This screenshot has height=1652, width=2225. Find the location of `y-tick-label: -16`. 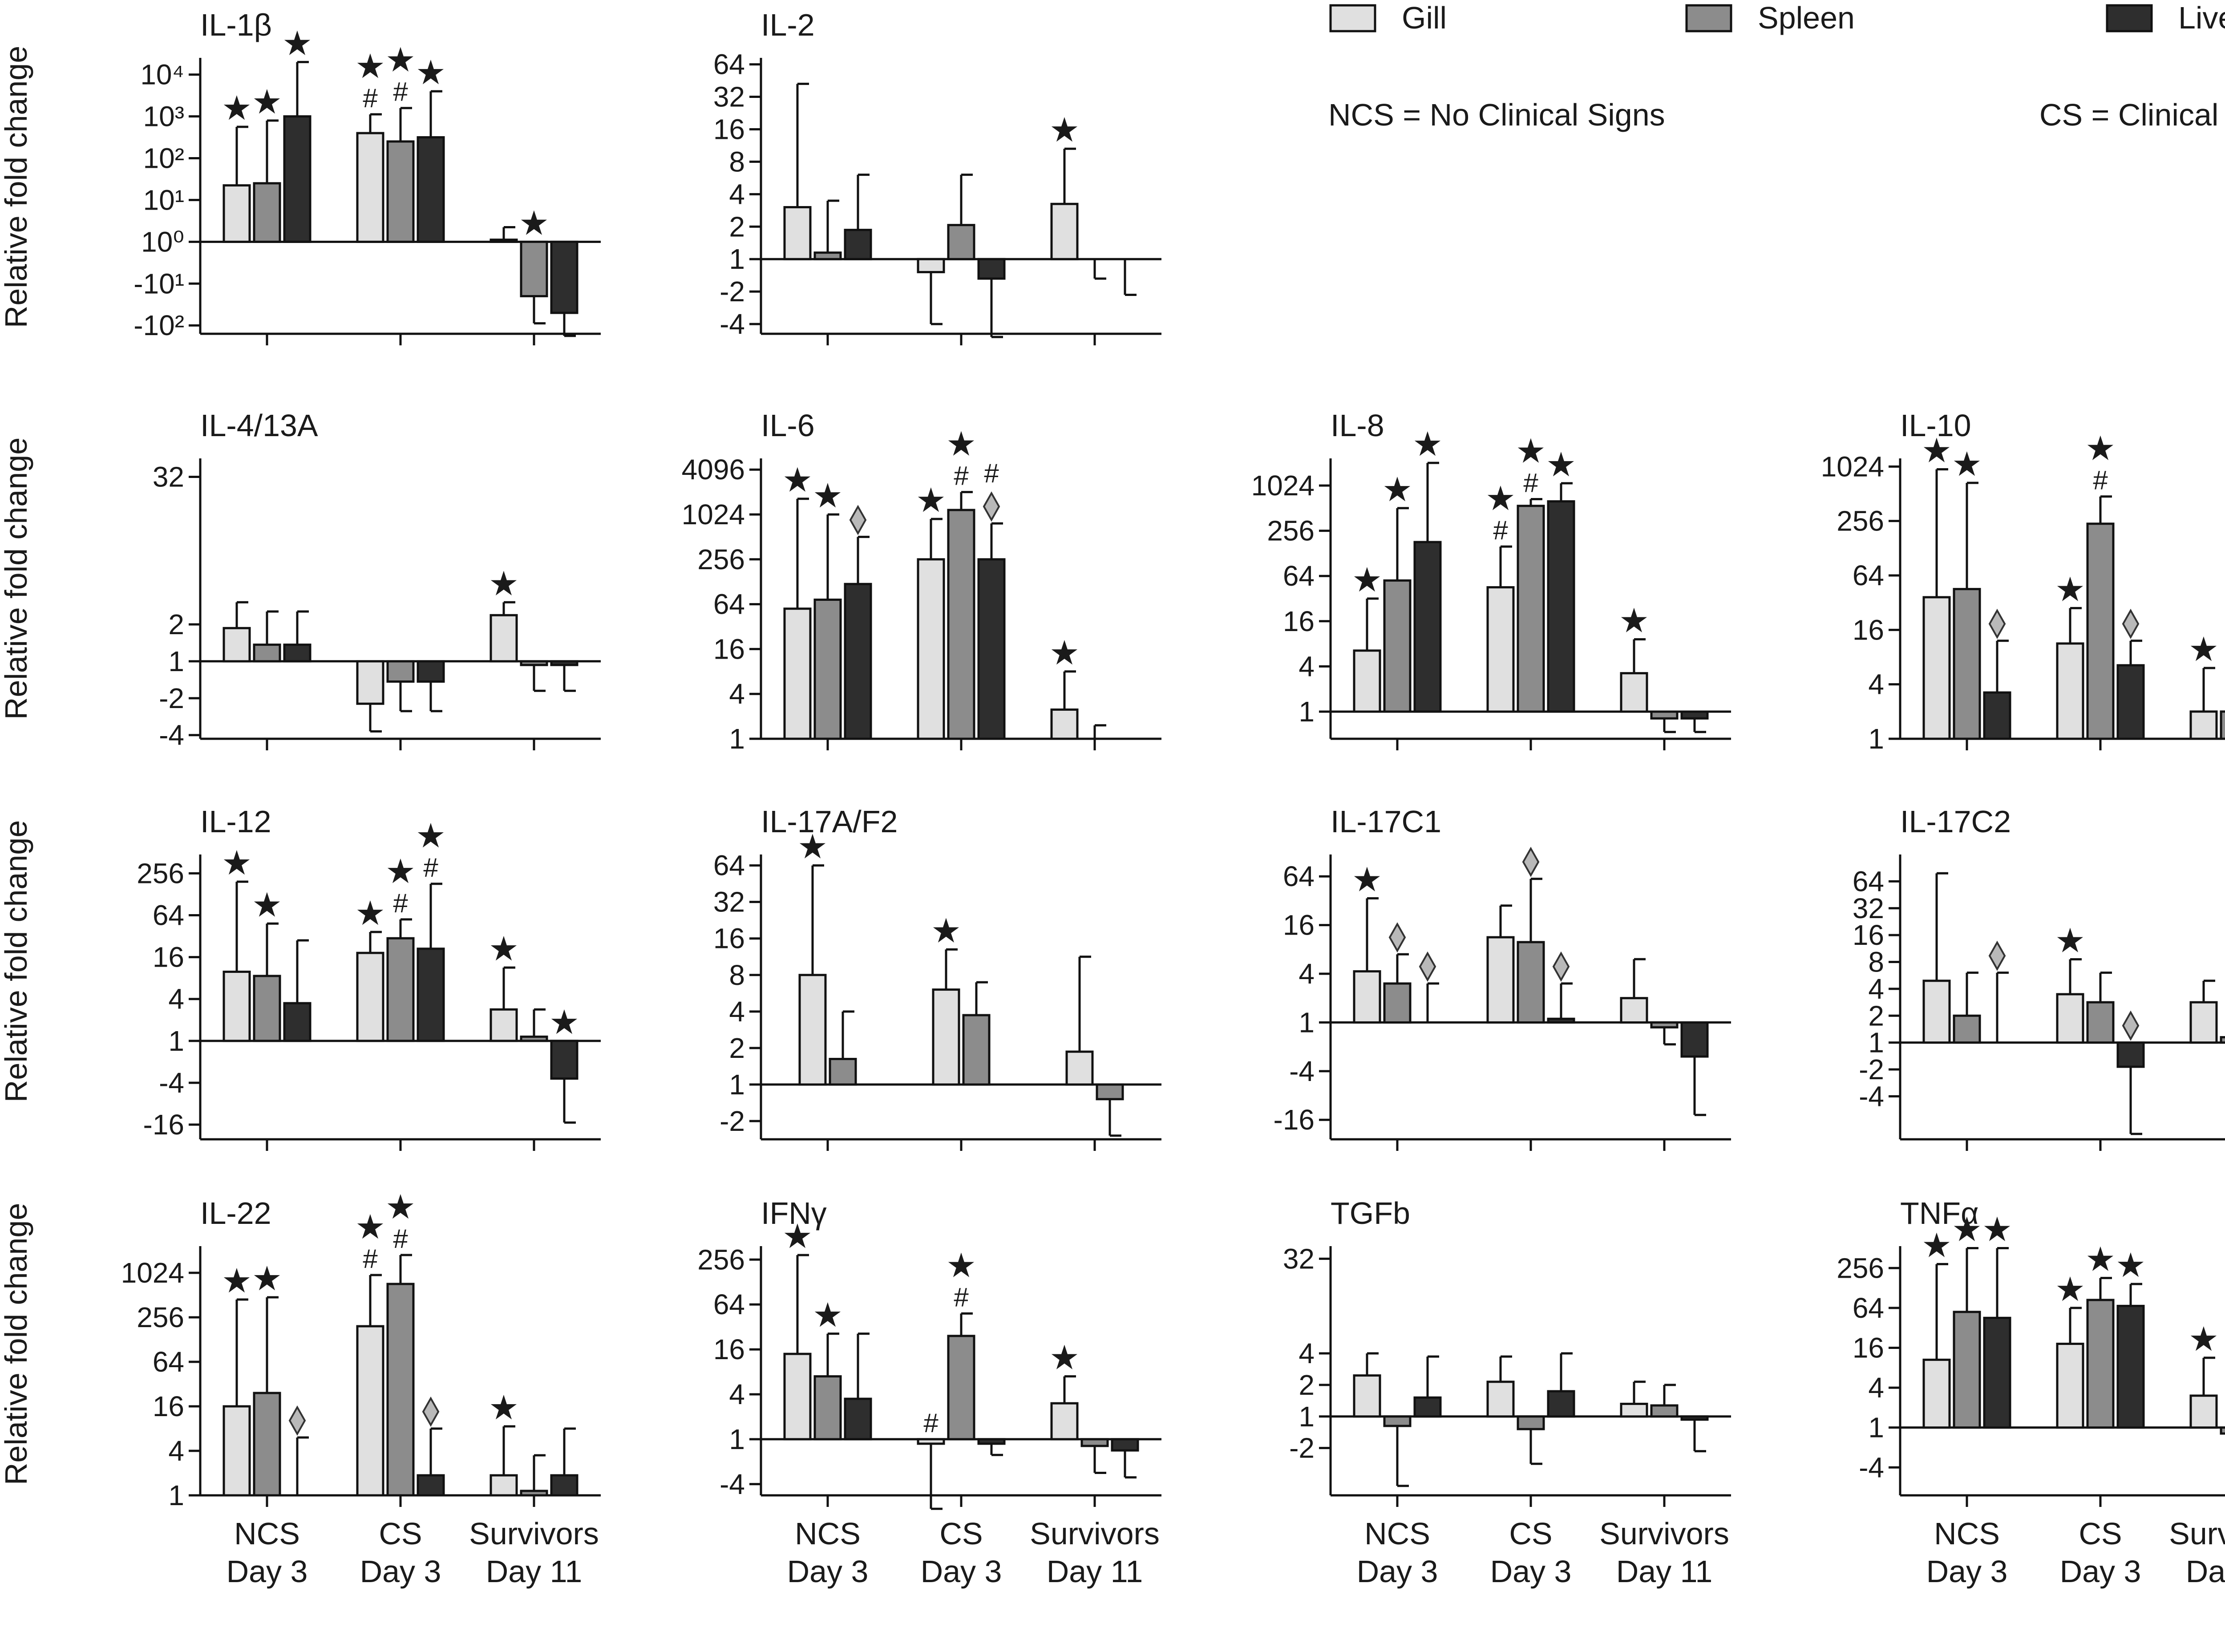

y-tick-label: -16 is located at coordinates (1295, 1120).